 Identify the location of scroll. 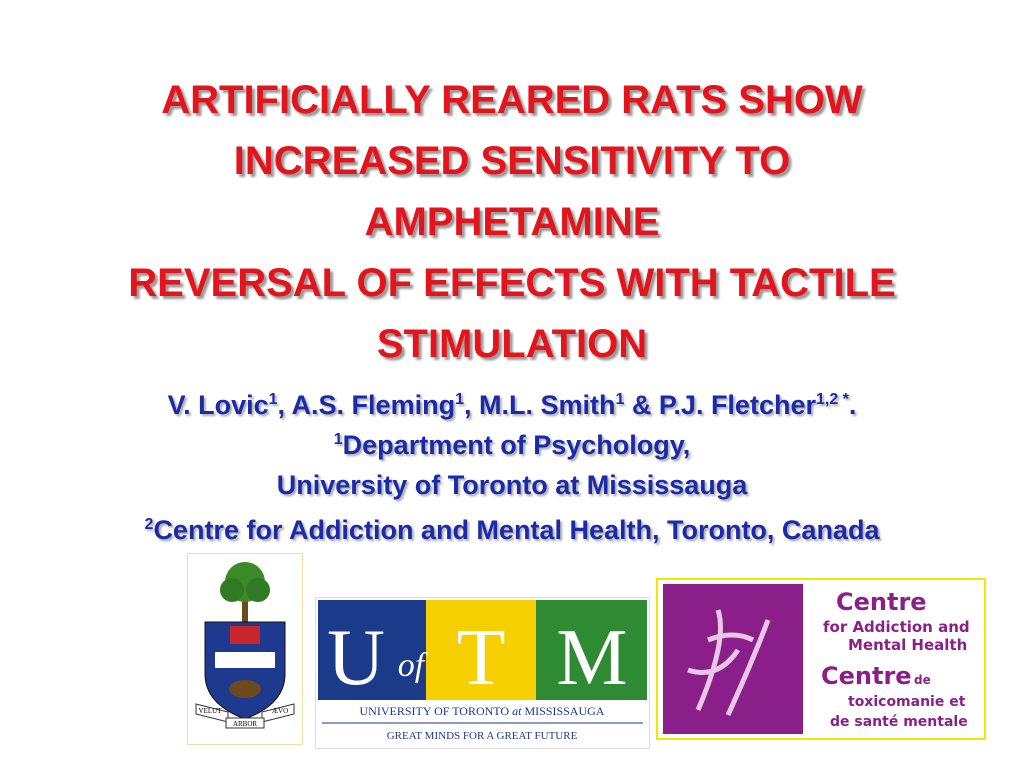
(245, 723).